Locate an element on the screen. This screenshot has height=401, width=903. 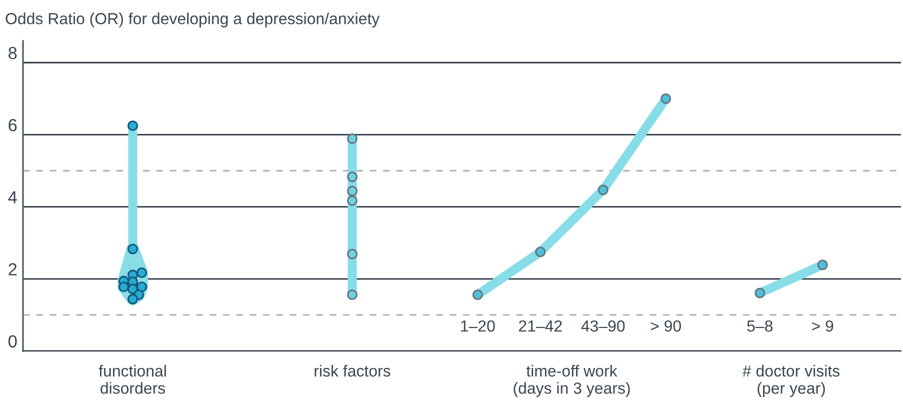
text: time-off work (days in 3 years) is located at coordinates (572, 380).